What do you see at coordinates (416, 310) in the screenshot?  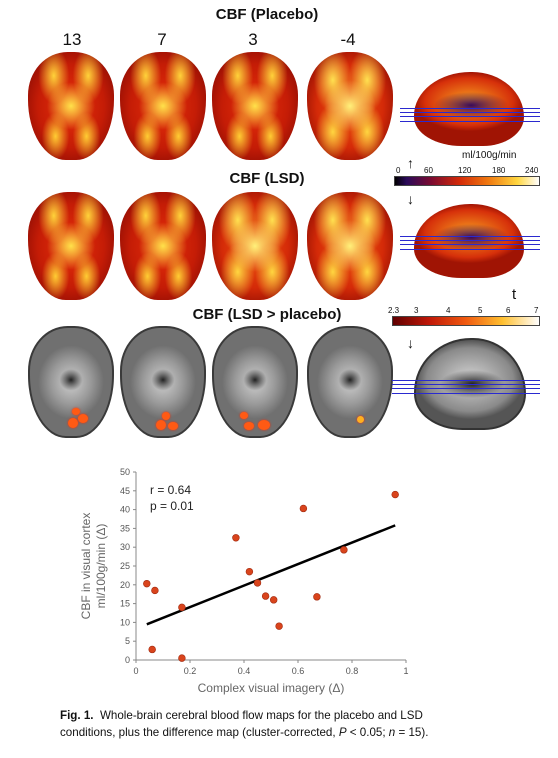 I see `t-tick-3: 3` at bounding box center [416, 310].